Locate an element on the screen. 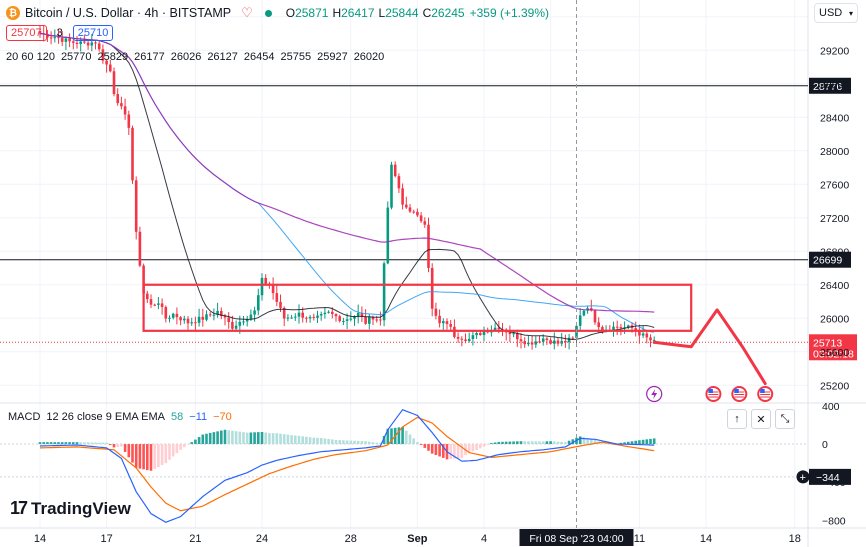 The height and width of the screenshot is (547, 866). macd-hist-value: 58 is located at coordinates (177, 417).